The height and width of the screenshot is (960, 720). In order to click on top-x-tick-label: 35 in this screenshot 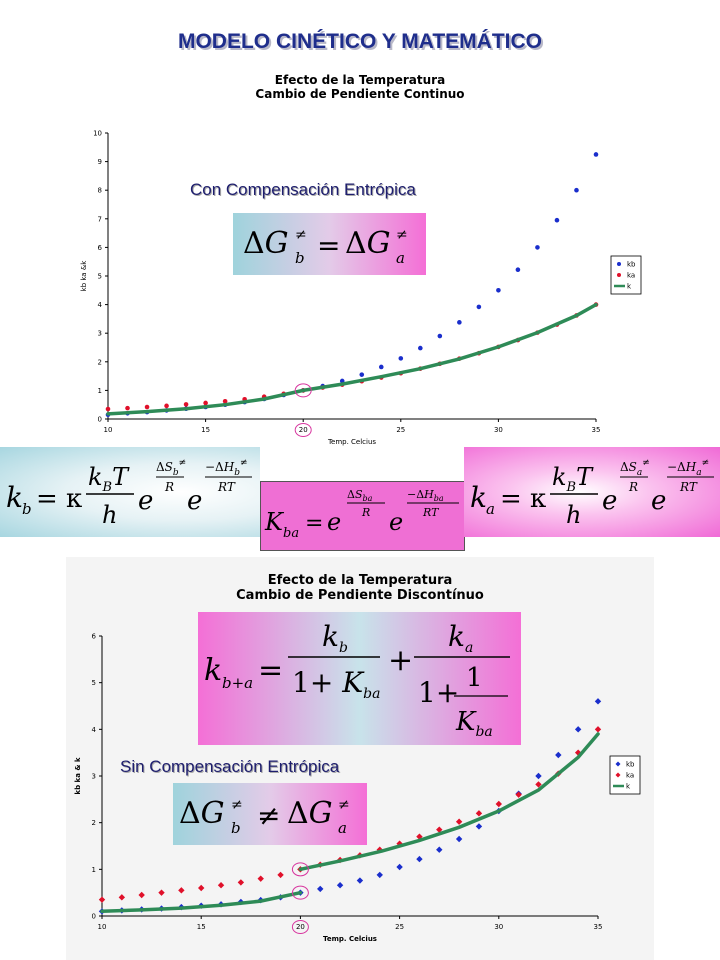, I will do `click(596, 430)`.